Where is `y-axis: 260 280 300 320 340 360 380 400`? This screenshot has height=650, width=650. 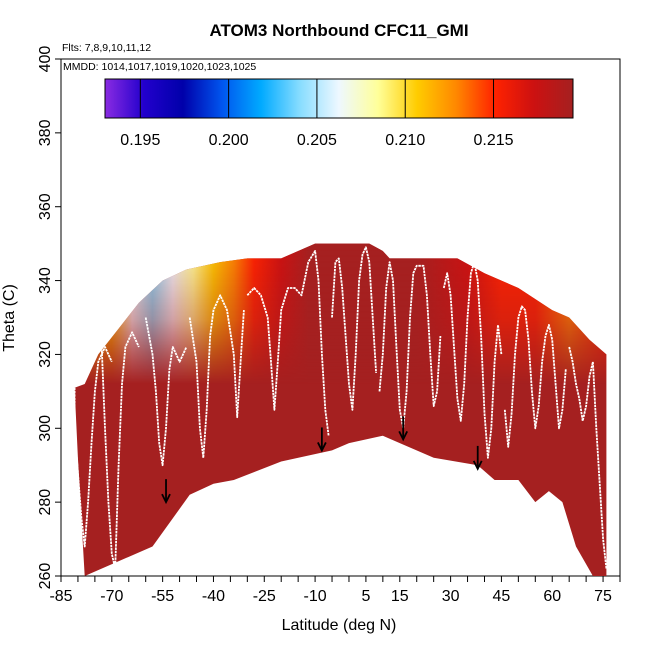
y-axis: 260 280 300 320 340 360 380 400 is located at coordinates (49, 318).